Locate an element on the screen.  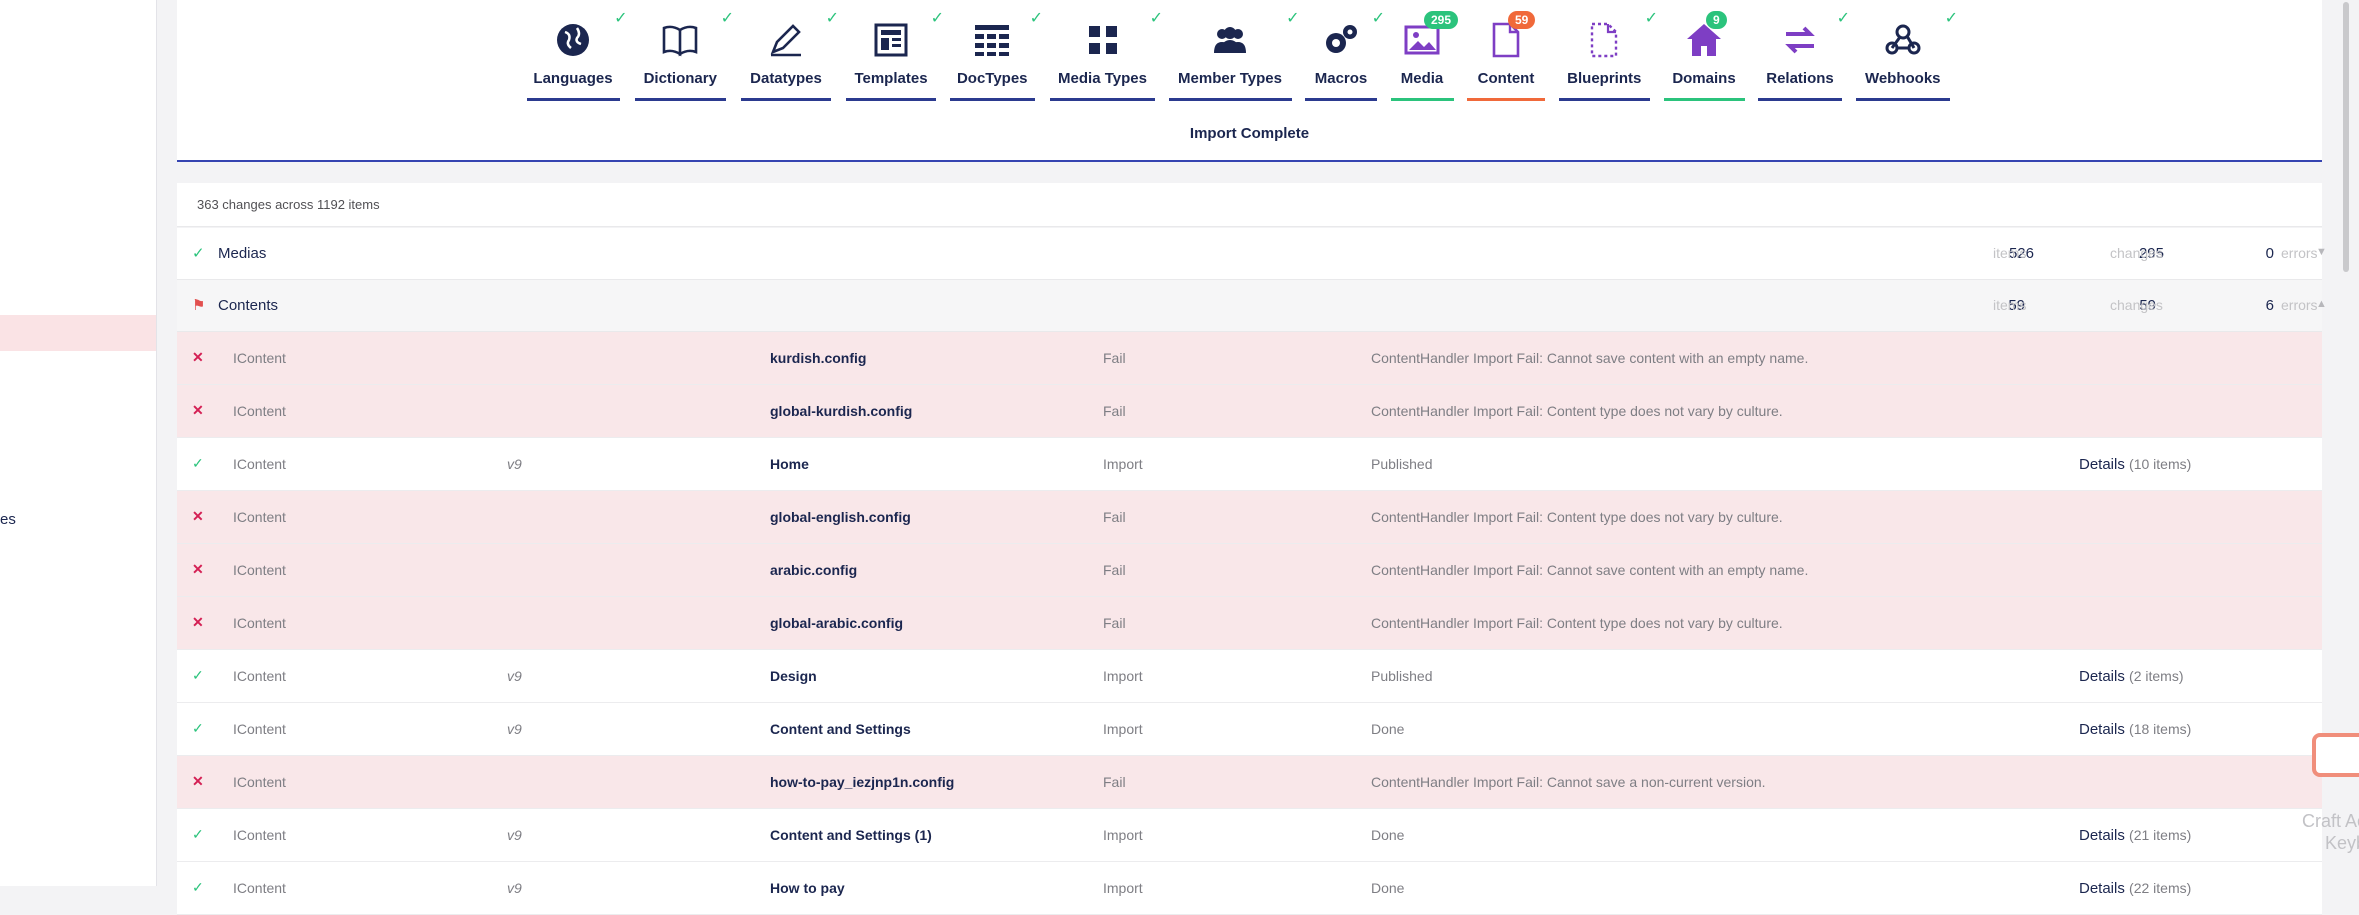
tab-media-types: Media Types ✓ is located at coordinates (1106, 51).